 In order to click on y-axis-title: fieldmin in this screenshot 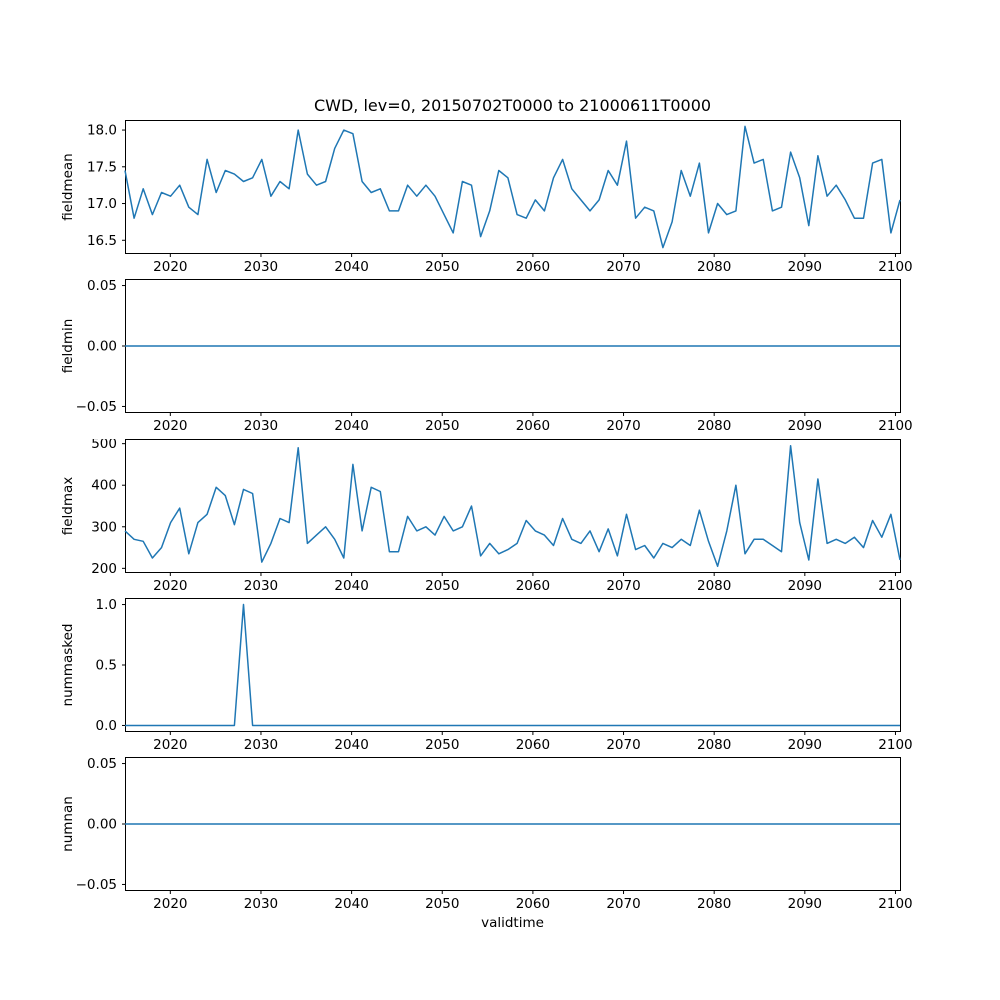, I will do `click(68, 346)`.